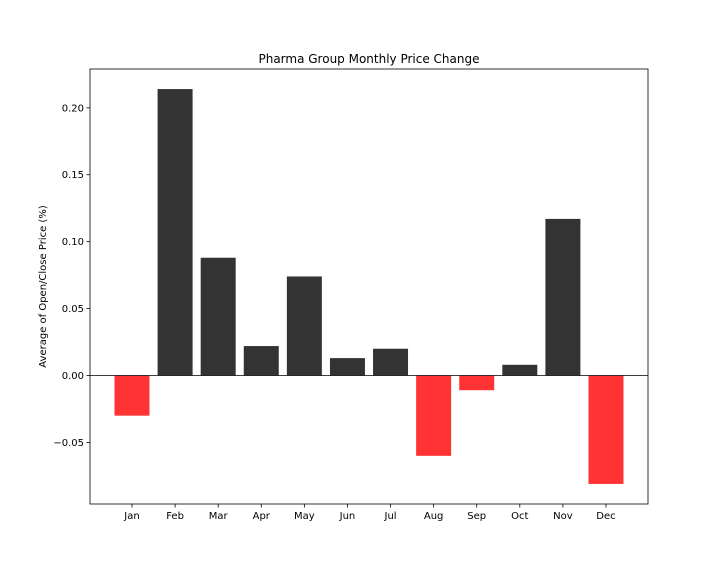  I want to click on bar-may, so click(304, 326).